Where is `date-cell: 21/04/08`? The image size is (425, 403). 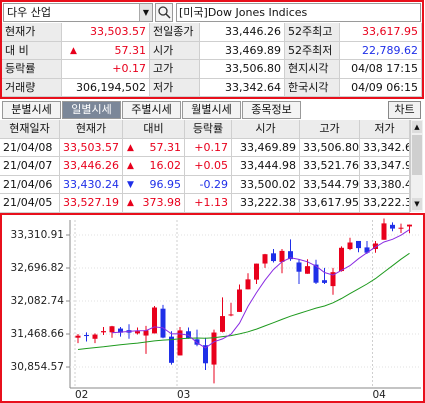 date-cell: 21/04/08 is located at coordinates (30, 147).